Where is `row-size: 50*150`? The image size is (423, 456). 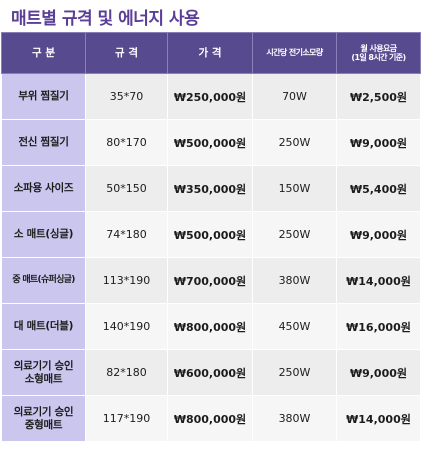 row-size: 50*150 is located at coordinates (126, 188).